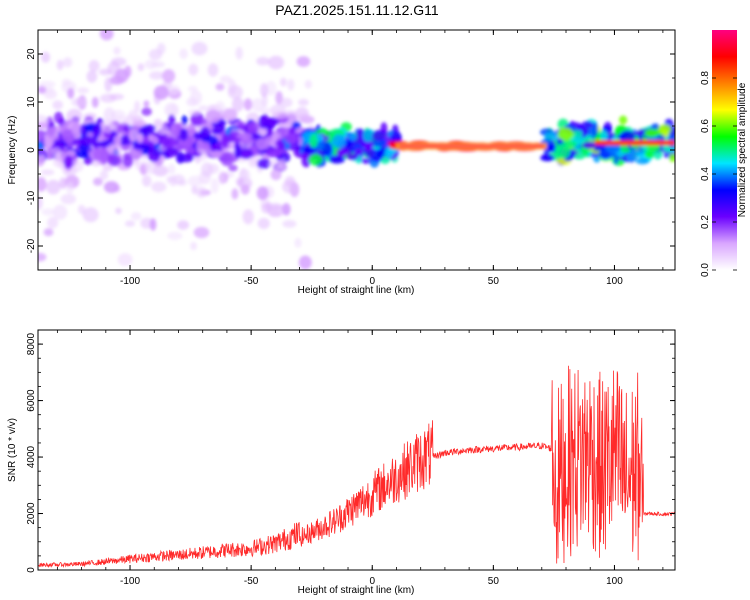 The image size is (750, 600). I want to click on colorbar-gradient, so click(724, 150).